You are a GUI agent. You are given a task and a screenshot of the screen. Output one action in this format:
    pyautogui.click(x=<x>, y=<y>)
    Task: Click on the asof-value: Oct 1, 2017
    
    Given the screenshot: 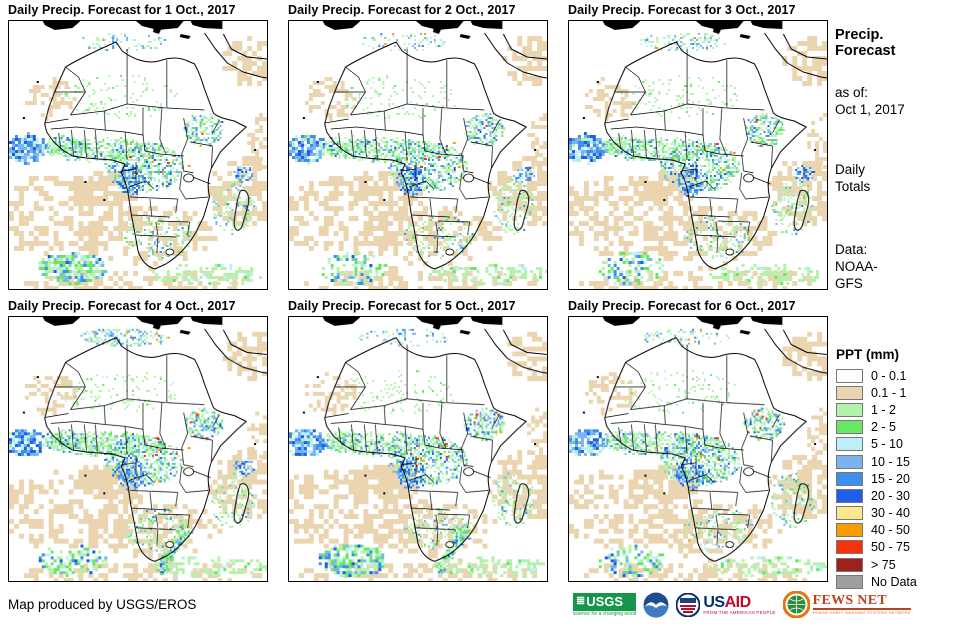 What is the action you would take?
    pyautogui.click(x=870, y=109)
    